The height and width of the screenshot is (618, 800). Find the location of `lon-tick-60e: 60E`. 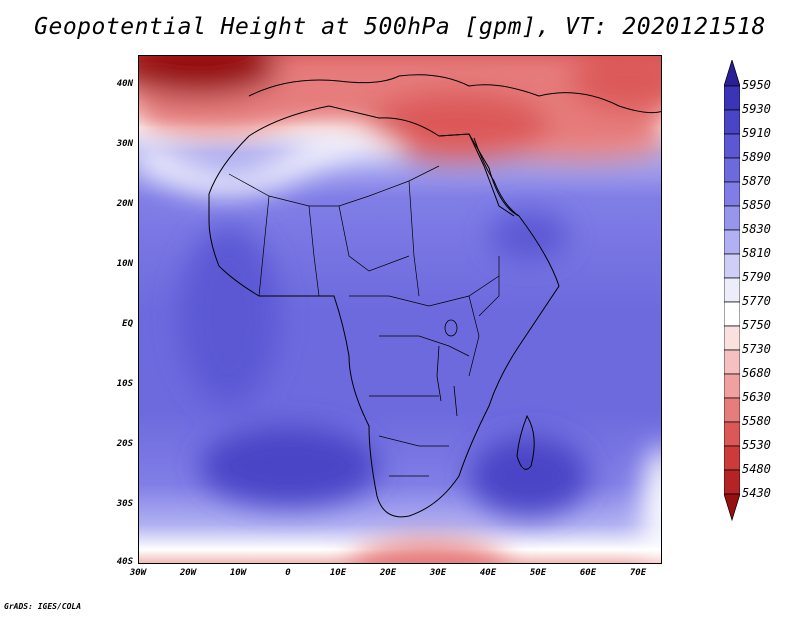

lon-tick-60e: 60E is located at coordinates (588, 573).